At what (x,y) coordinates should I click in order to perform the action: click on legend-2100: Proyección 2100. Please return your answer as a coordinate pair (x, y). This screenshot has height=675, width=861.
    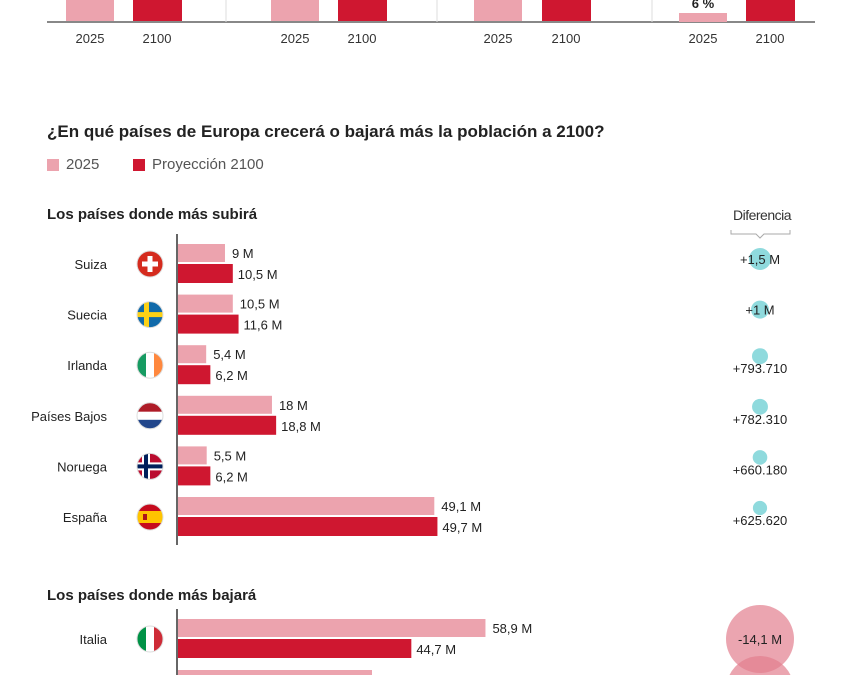
    Looking at the image, I should click on (198, 164).